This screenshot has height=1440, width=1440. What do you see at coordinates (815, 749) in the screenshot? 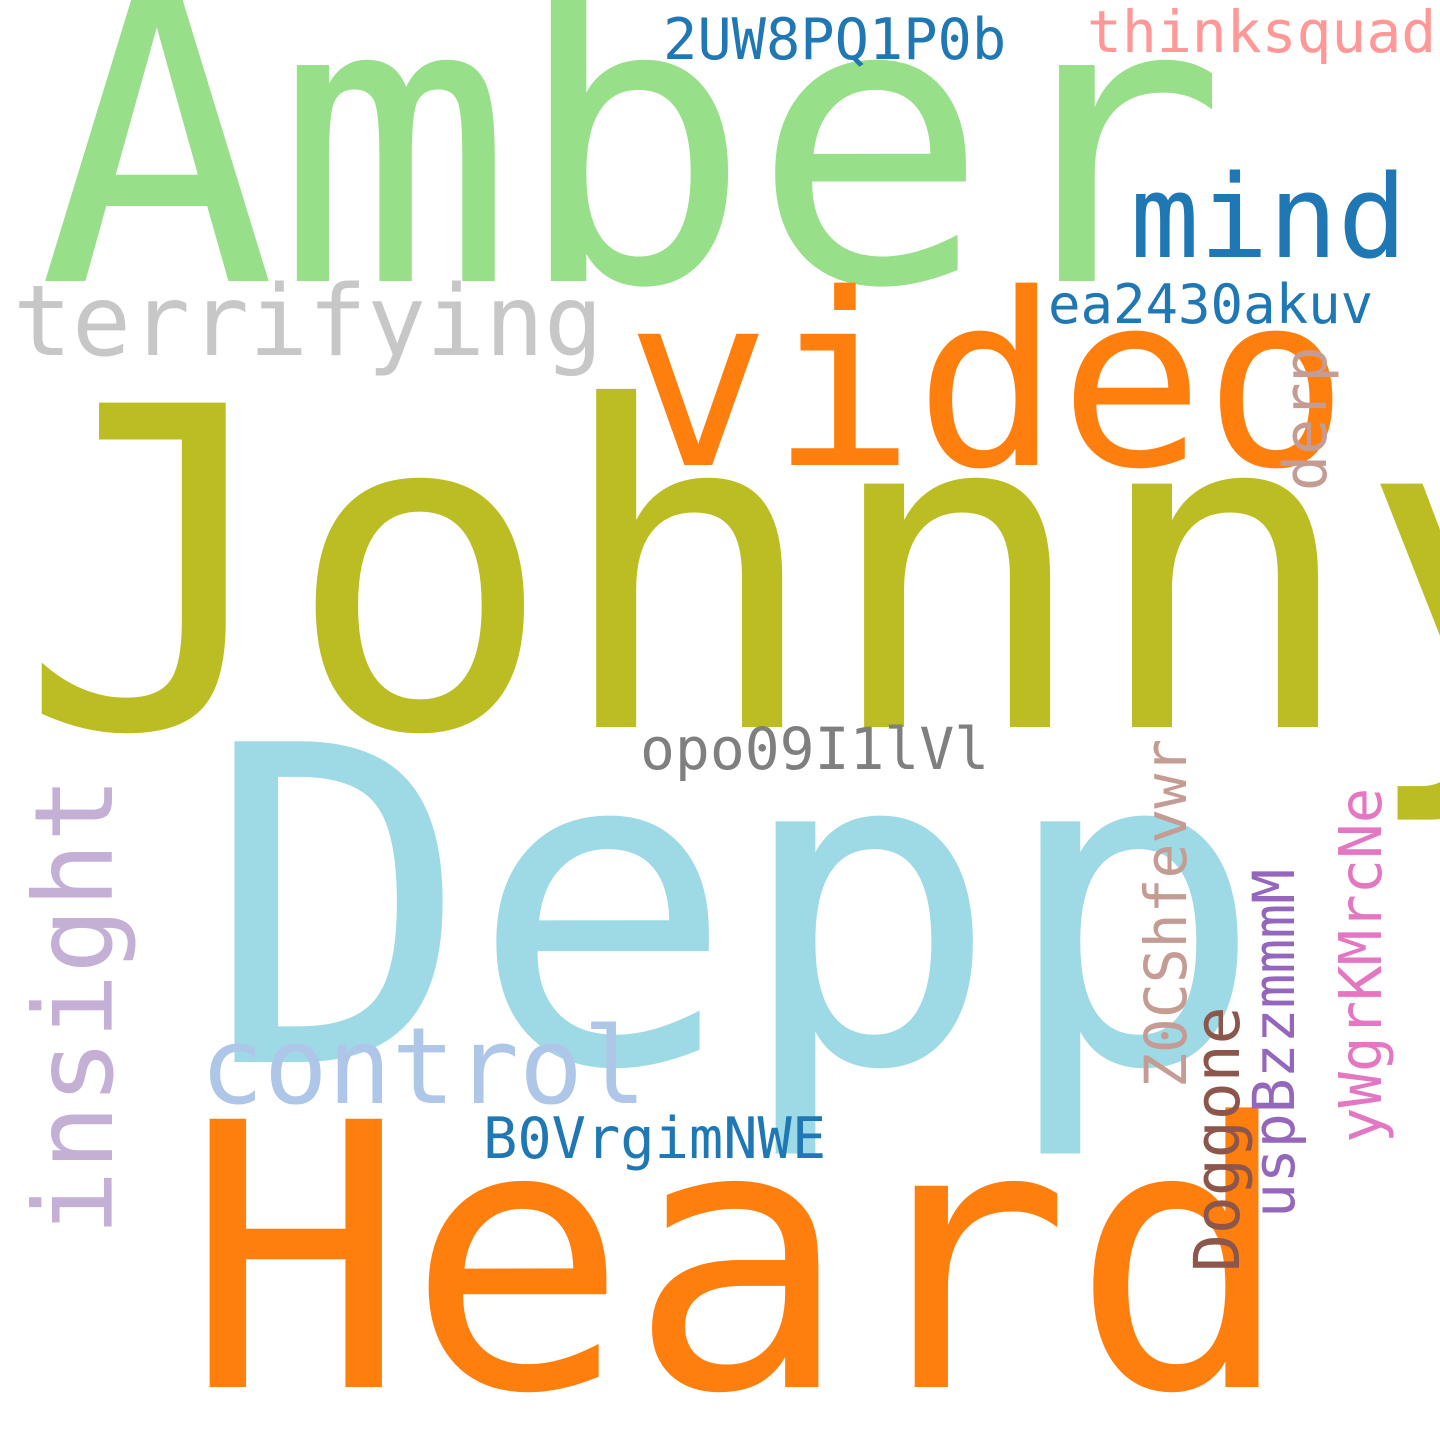
I see `word-opo09i1lvl: opo09I1lVl` at bounding box center [815, 749].